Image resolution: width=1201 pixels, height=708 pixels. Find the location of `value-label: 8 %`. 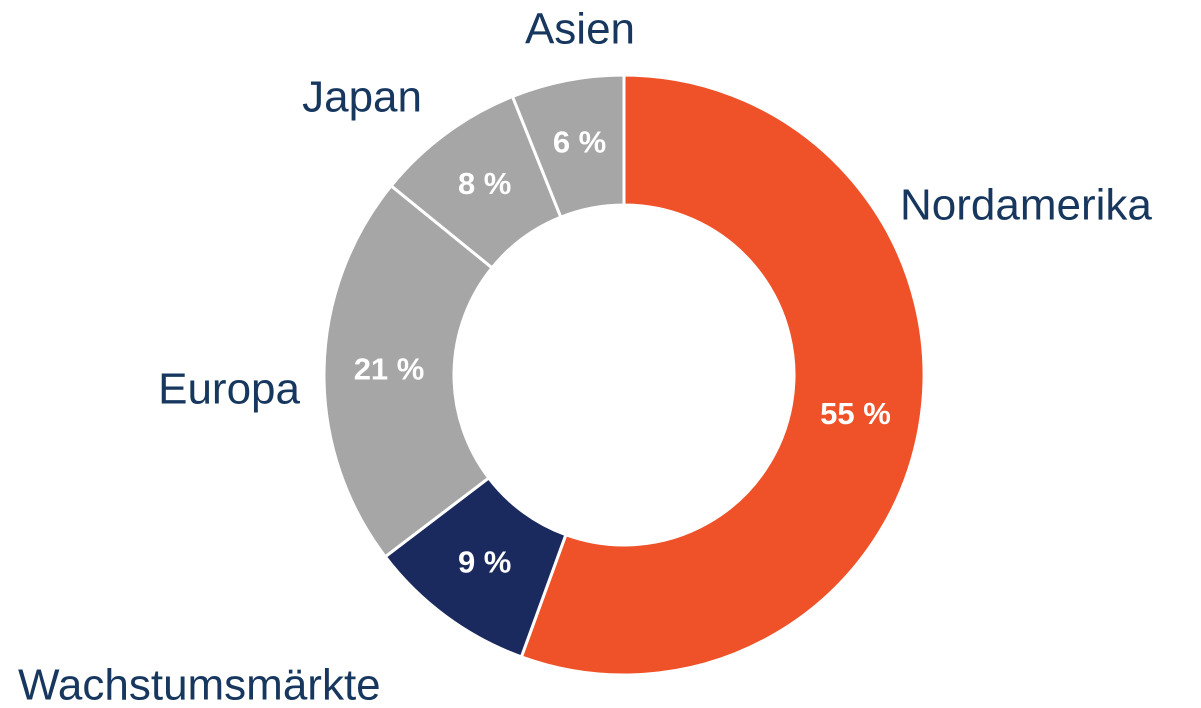

value-label: 8 % is located at coordinates (484, 183).